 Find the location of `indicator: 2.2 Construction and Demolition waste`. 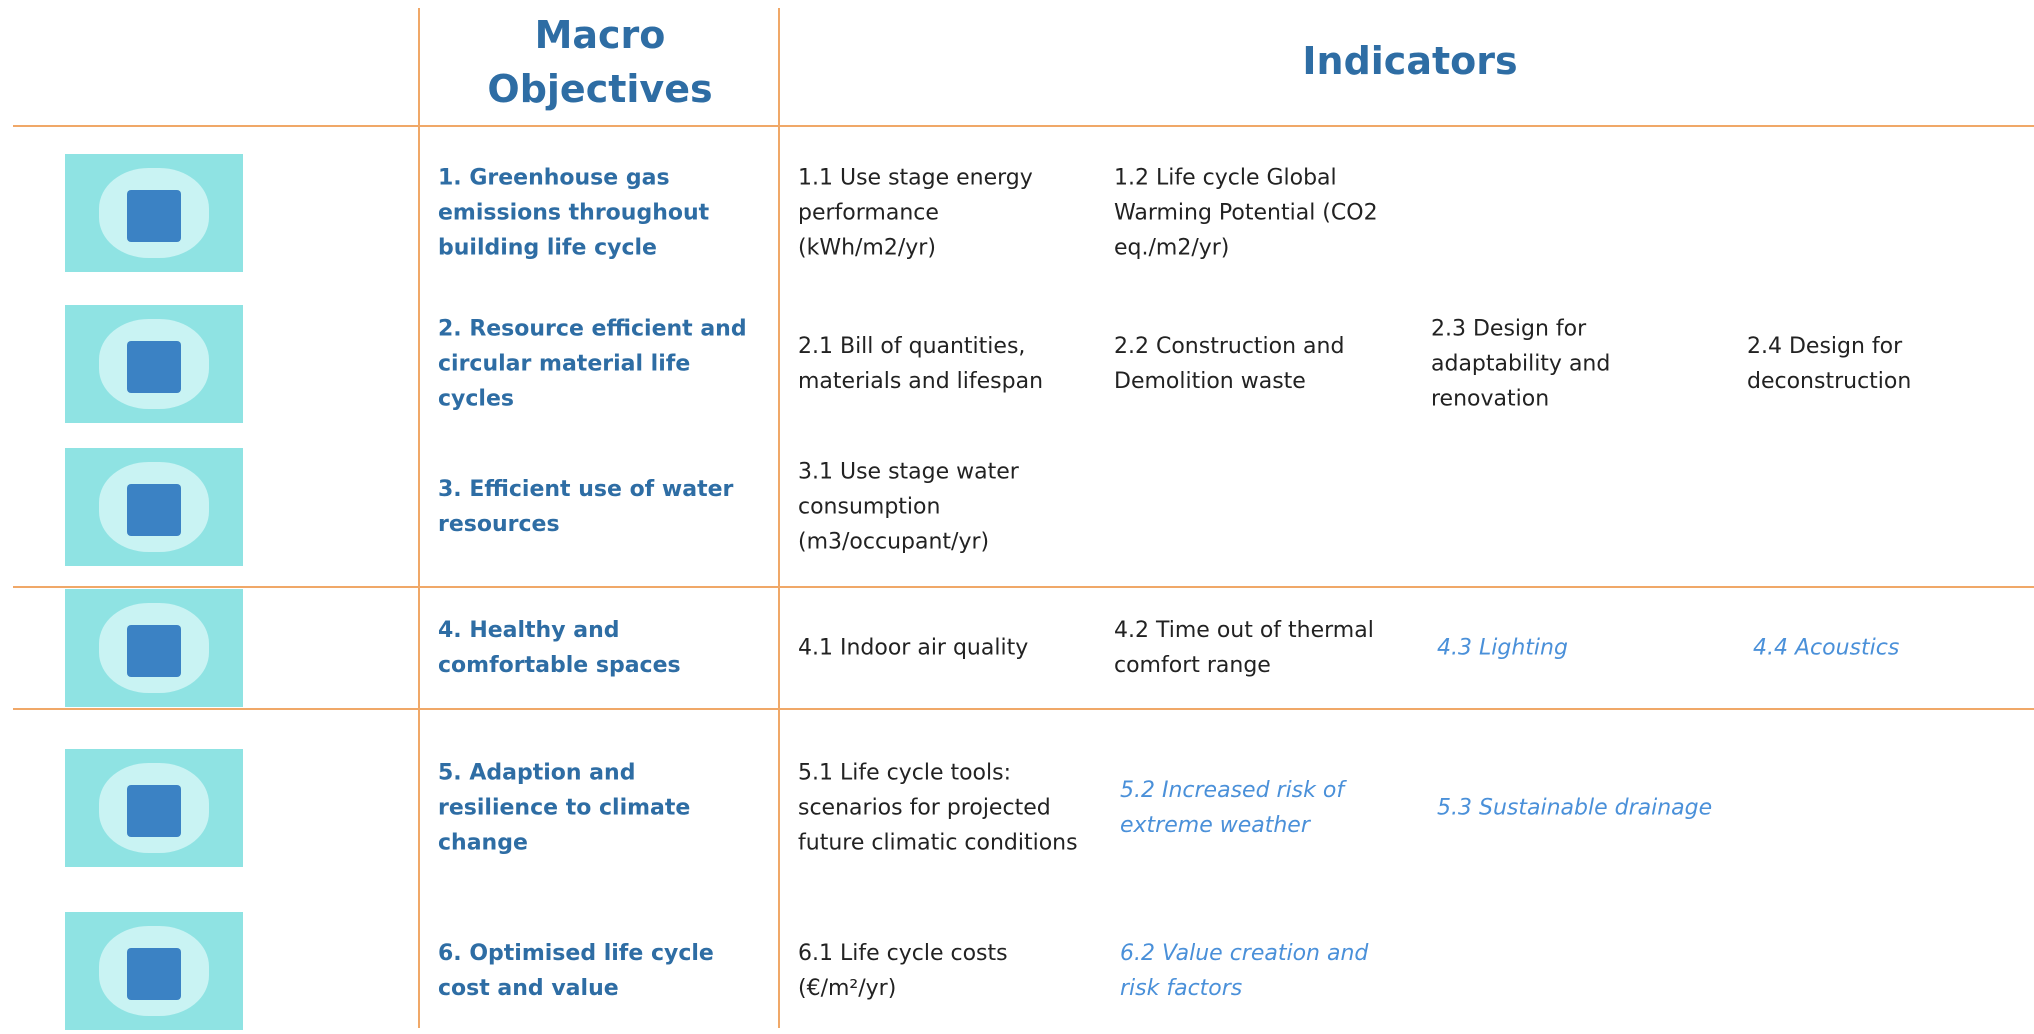

indicator: 2.2 Construction and Demolition waste is located at coordinates (1229, 364).